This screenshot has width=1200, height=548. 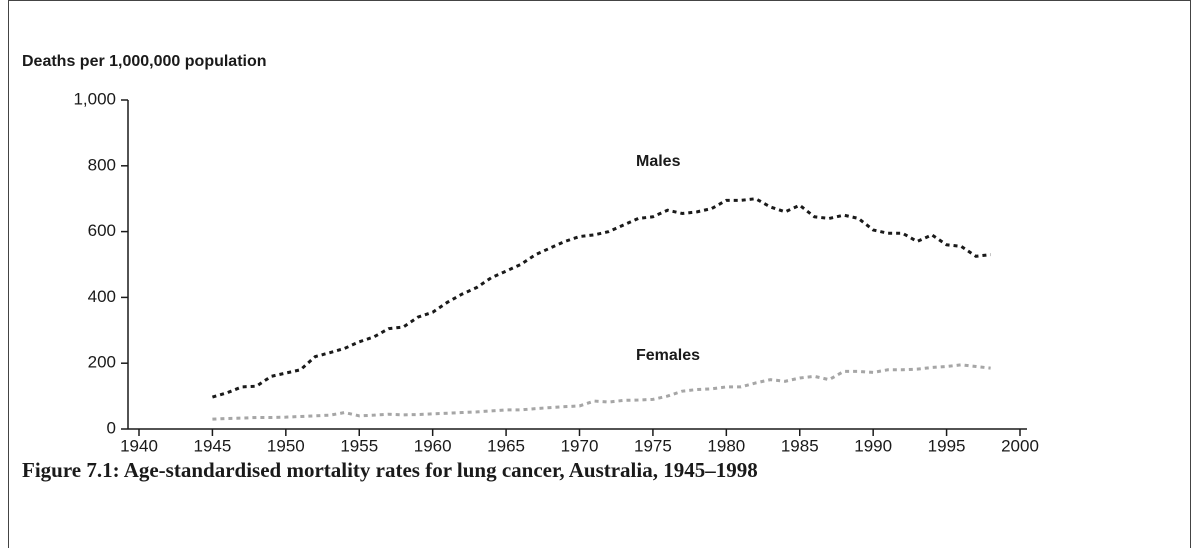 I want to click on series-line, so click(x=601, y=392).